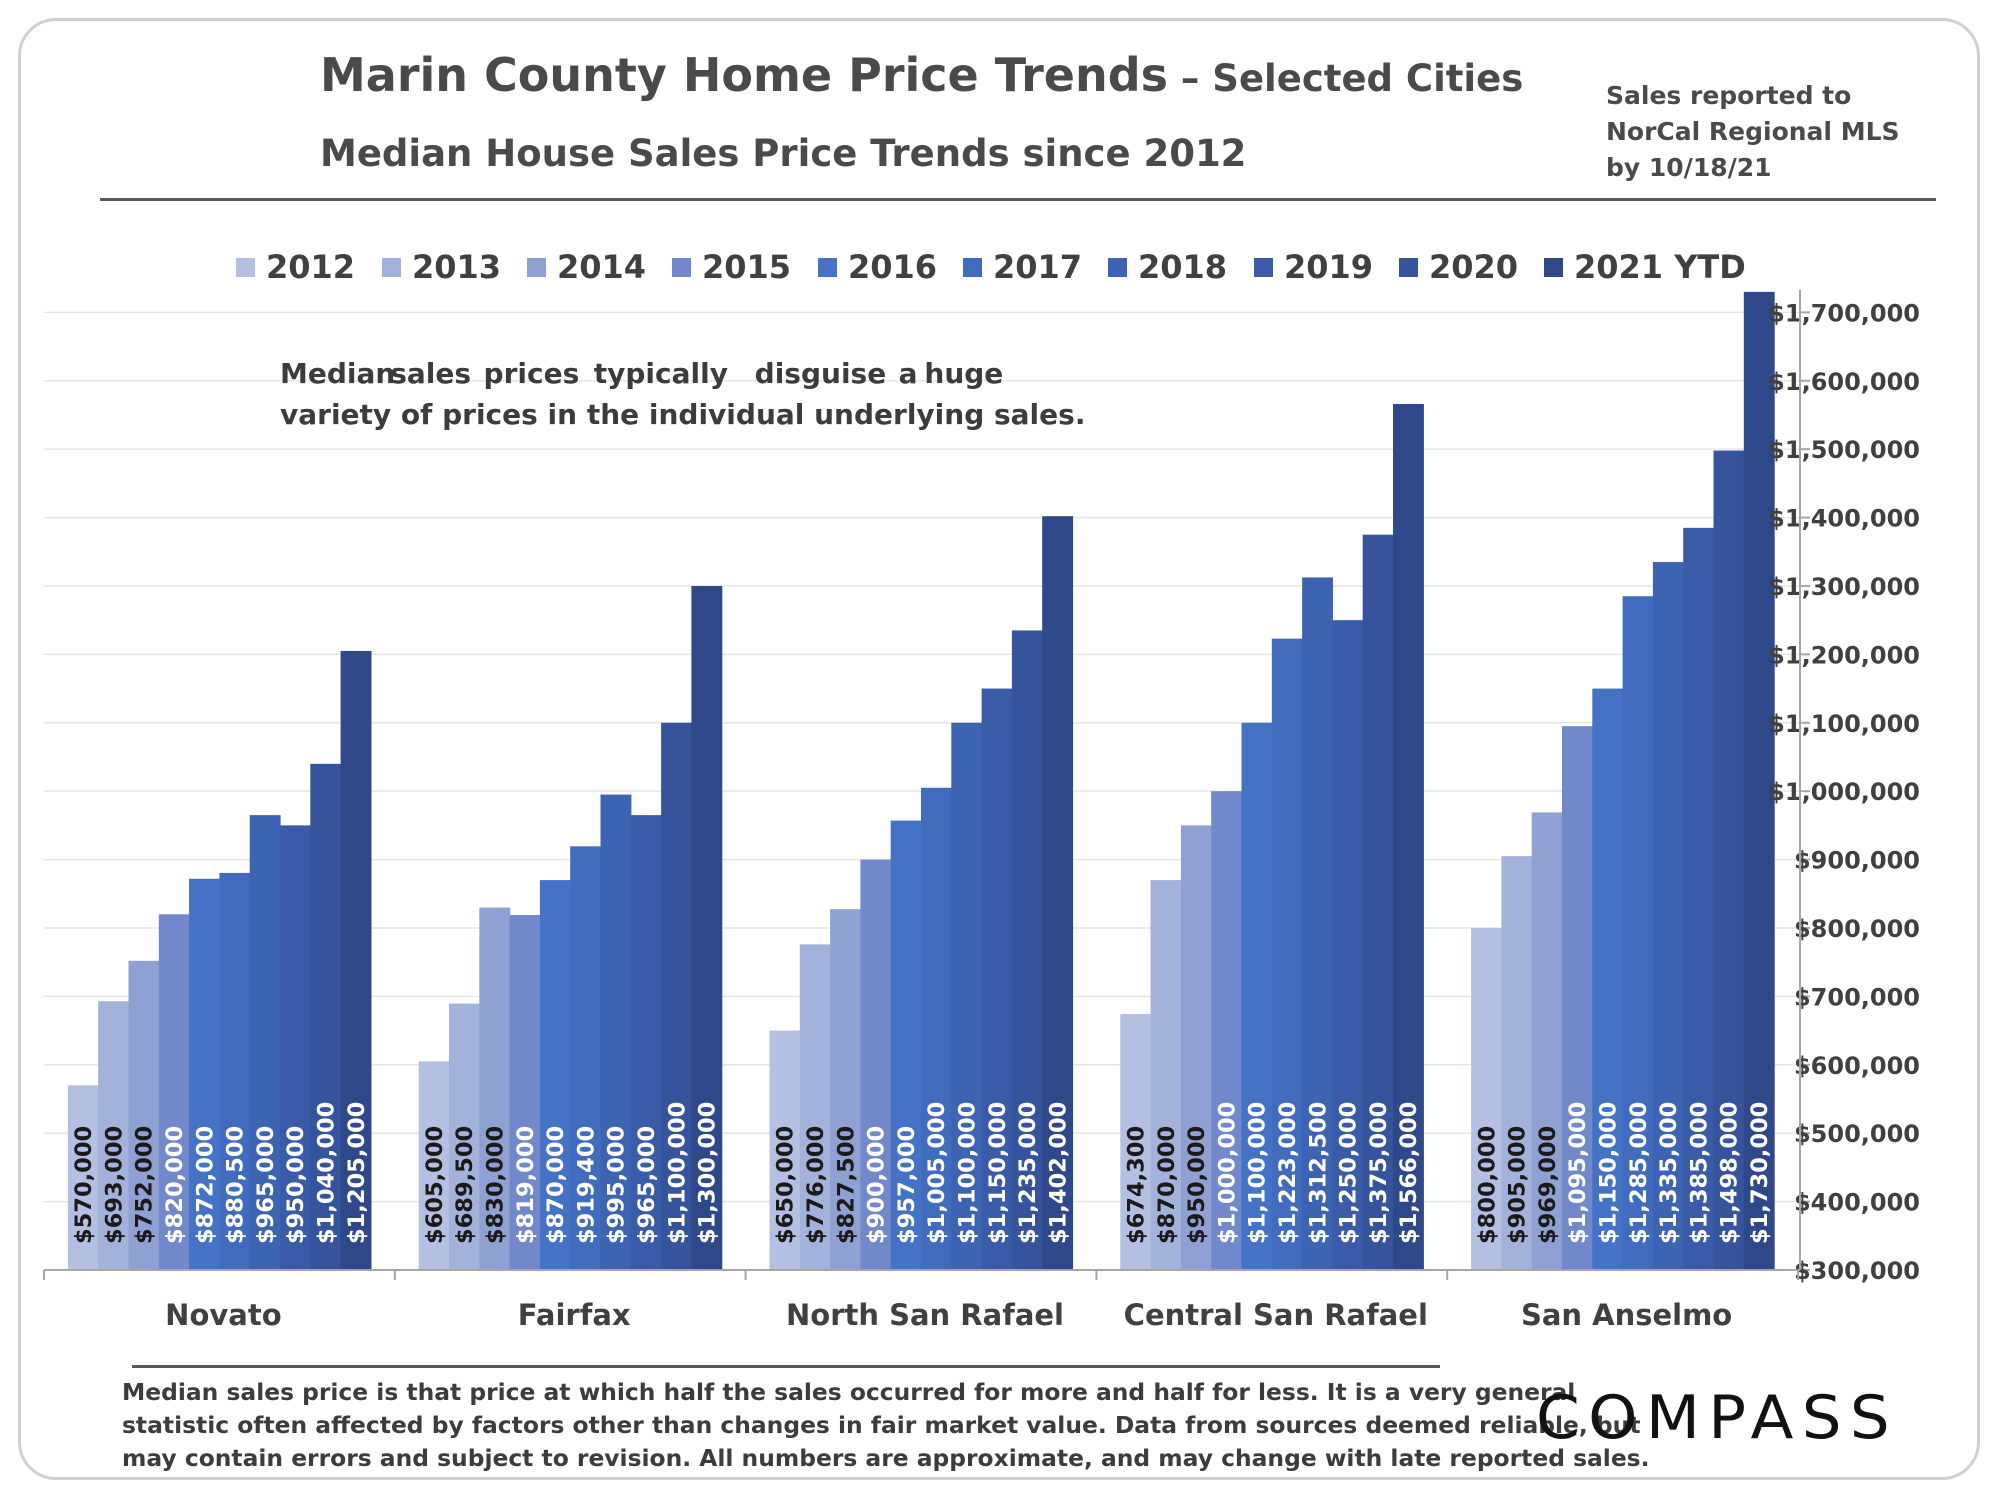  I want to click on y-tick-label: $1,100,000, so click(1844, 724).